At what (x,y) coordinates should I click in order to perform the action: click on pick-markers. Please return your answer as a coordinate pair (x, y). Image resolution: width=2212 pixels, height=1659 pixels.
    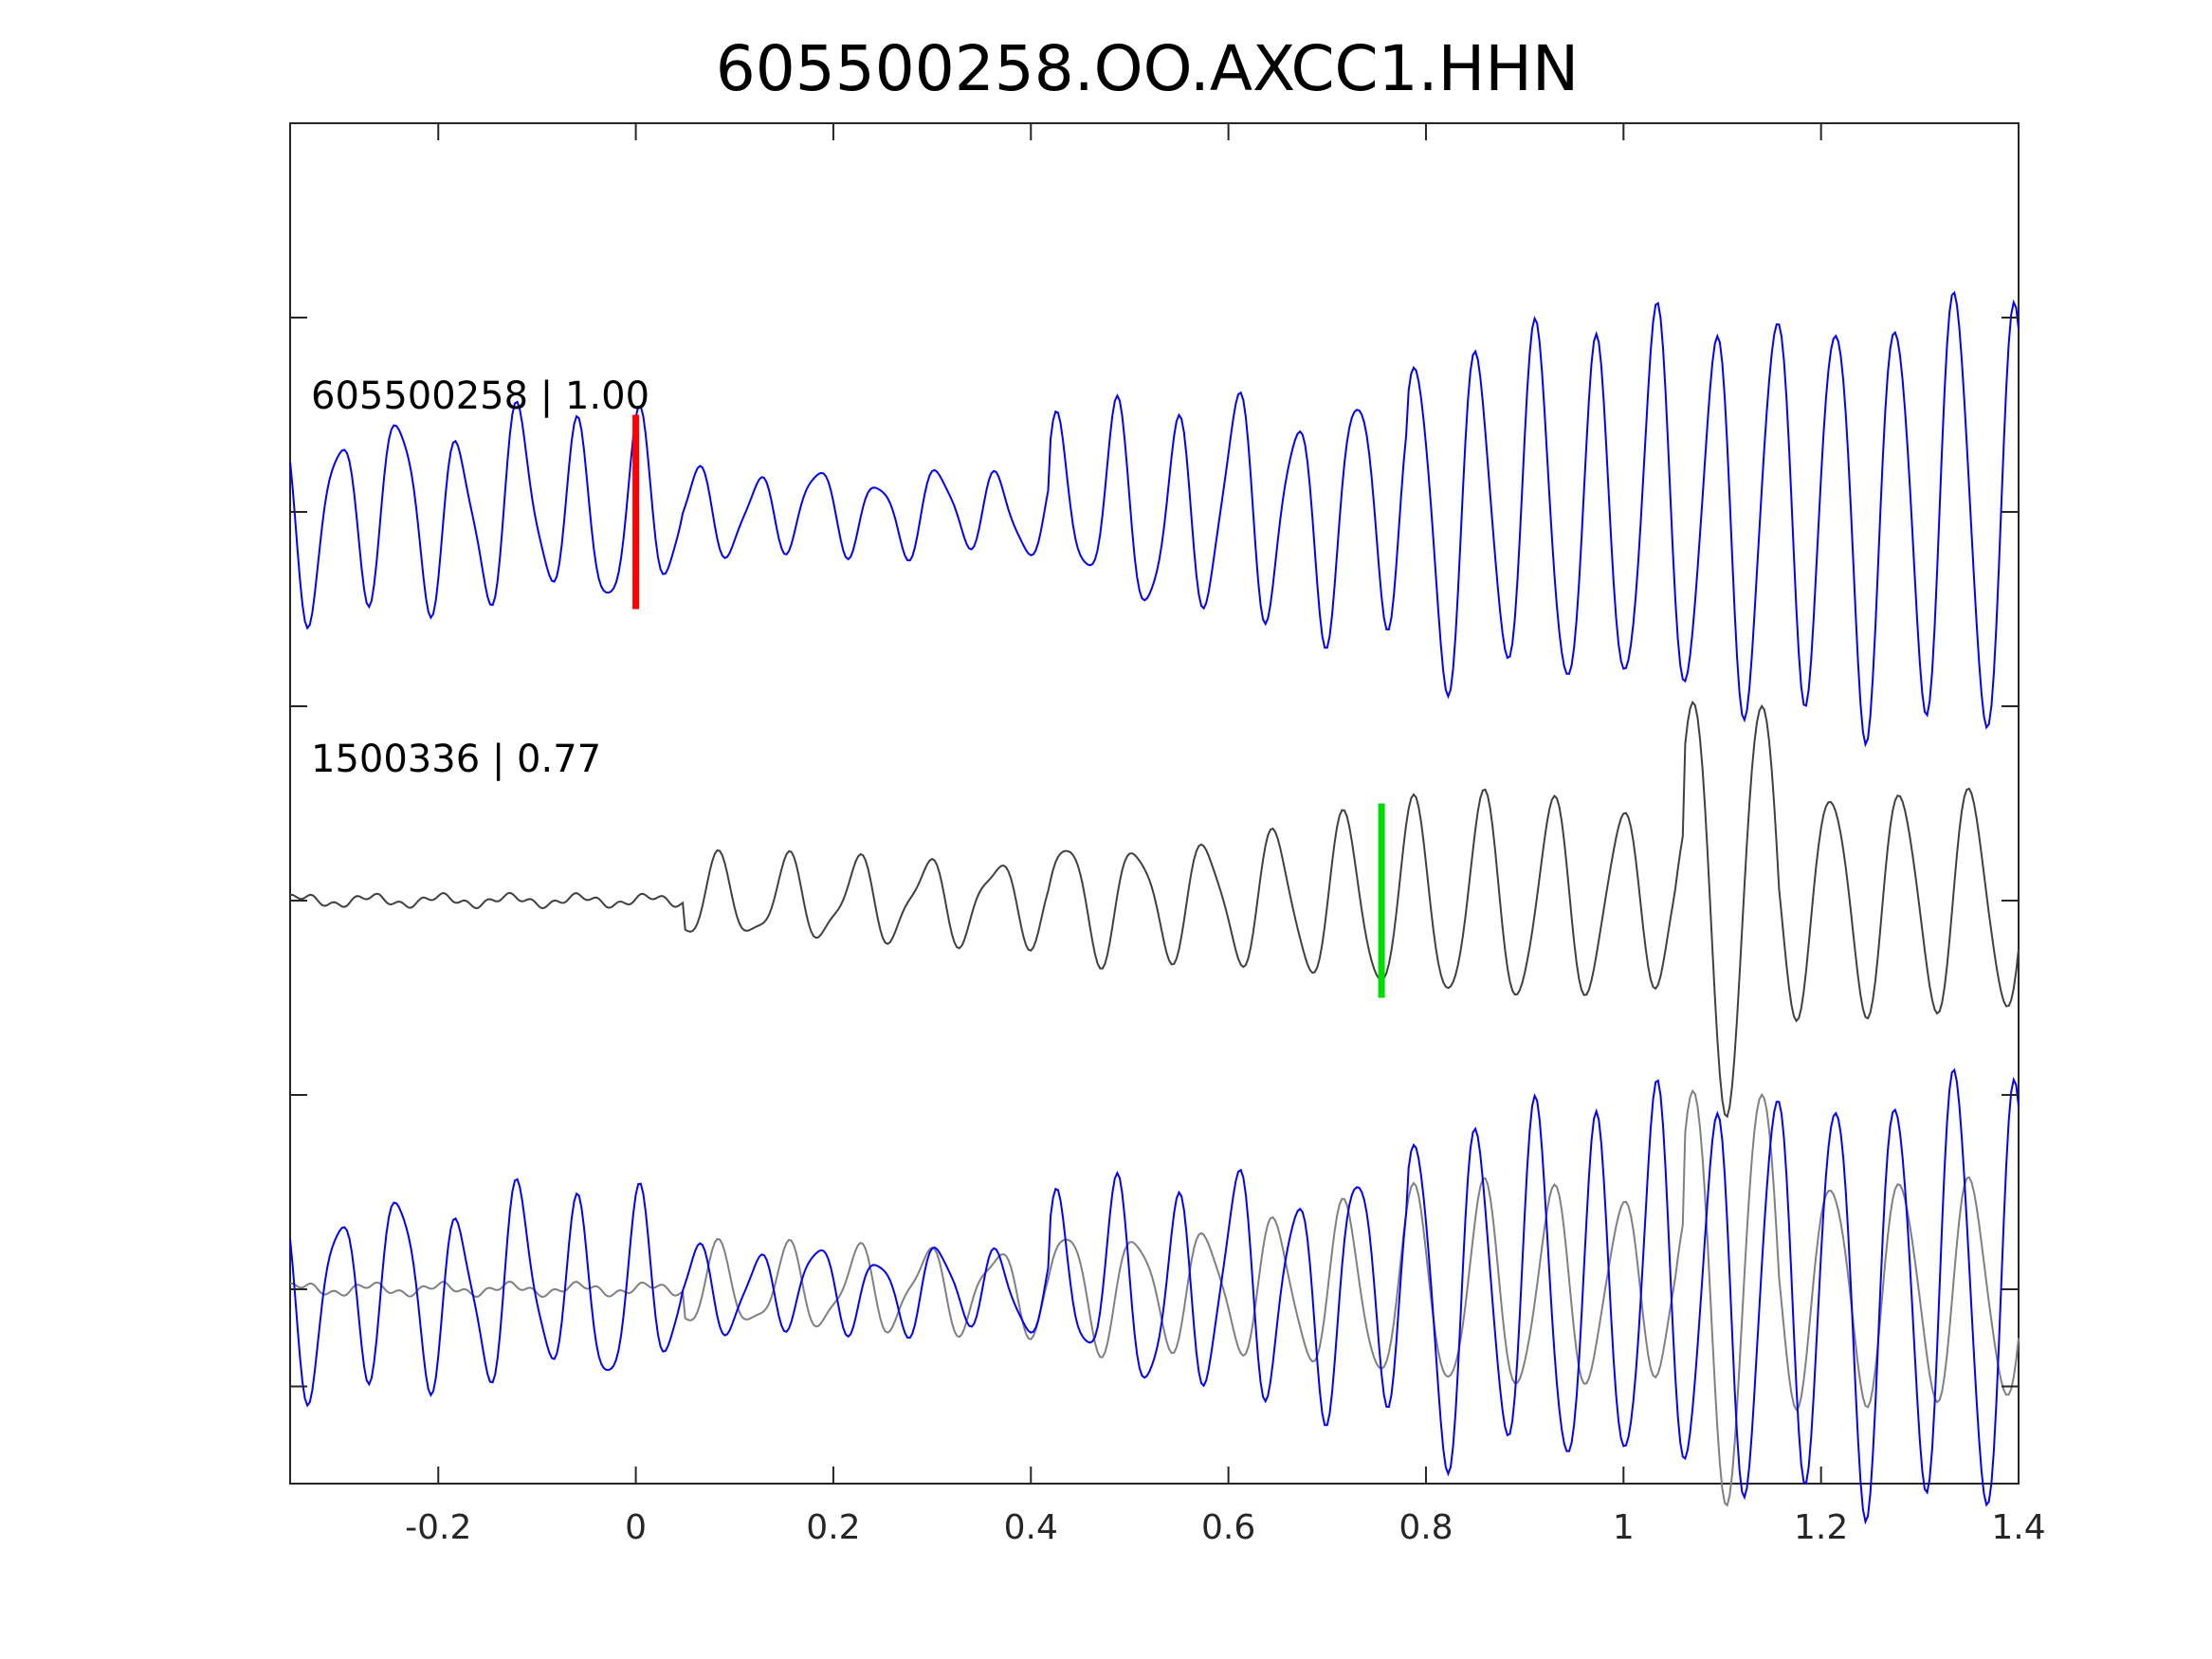
    Looking at the image, I should click on (1008, 706).